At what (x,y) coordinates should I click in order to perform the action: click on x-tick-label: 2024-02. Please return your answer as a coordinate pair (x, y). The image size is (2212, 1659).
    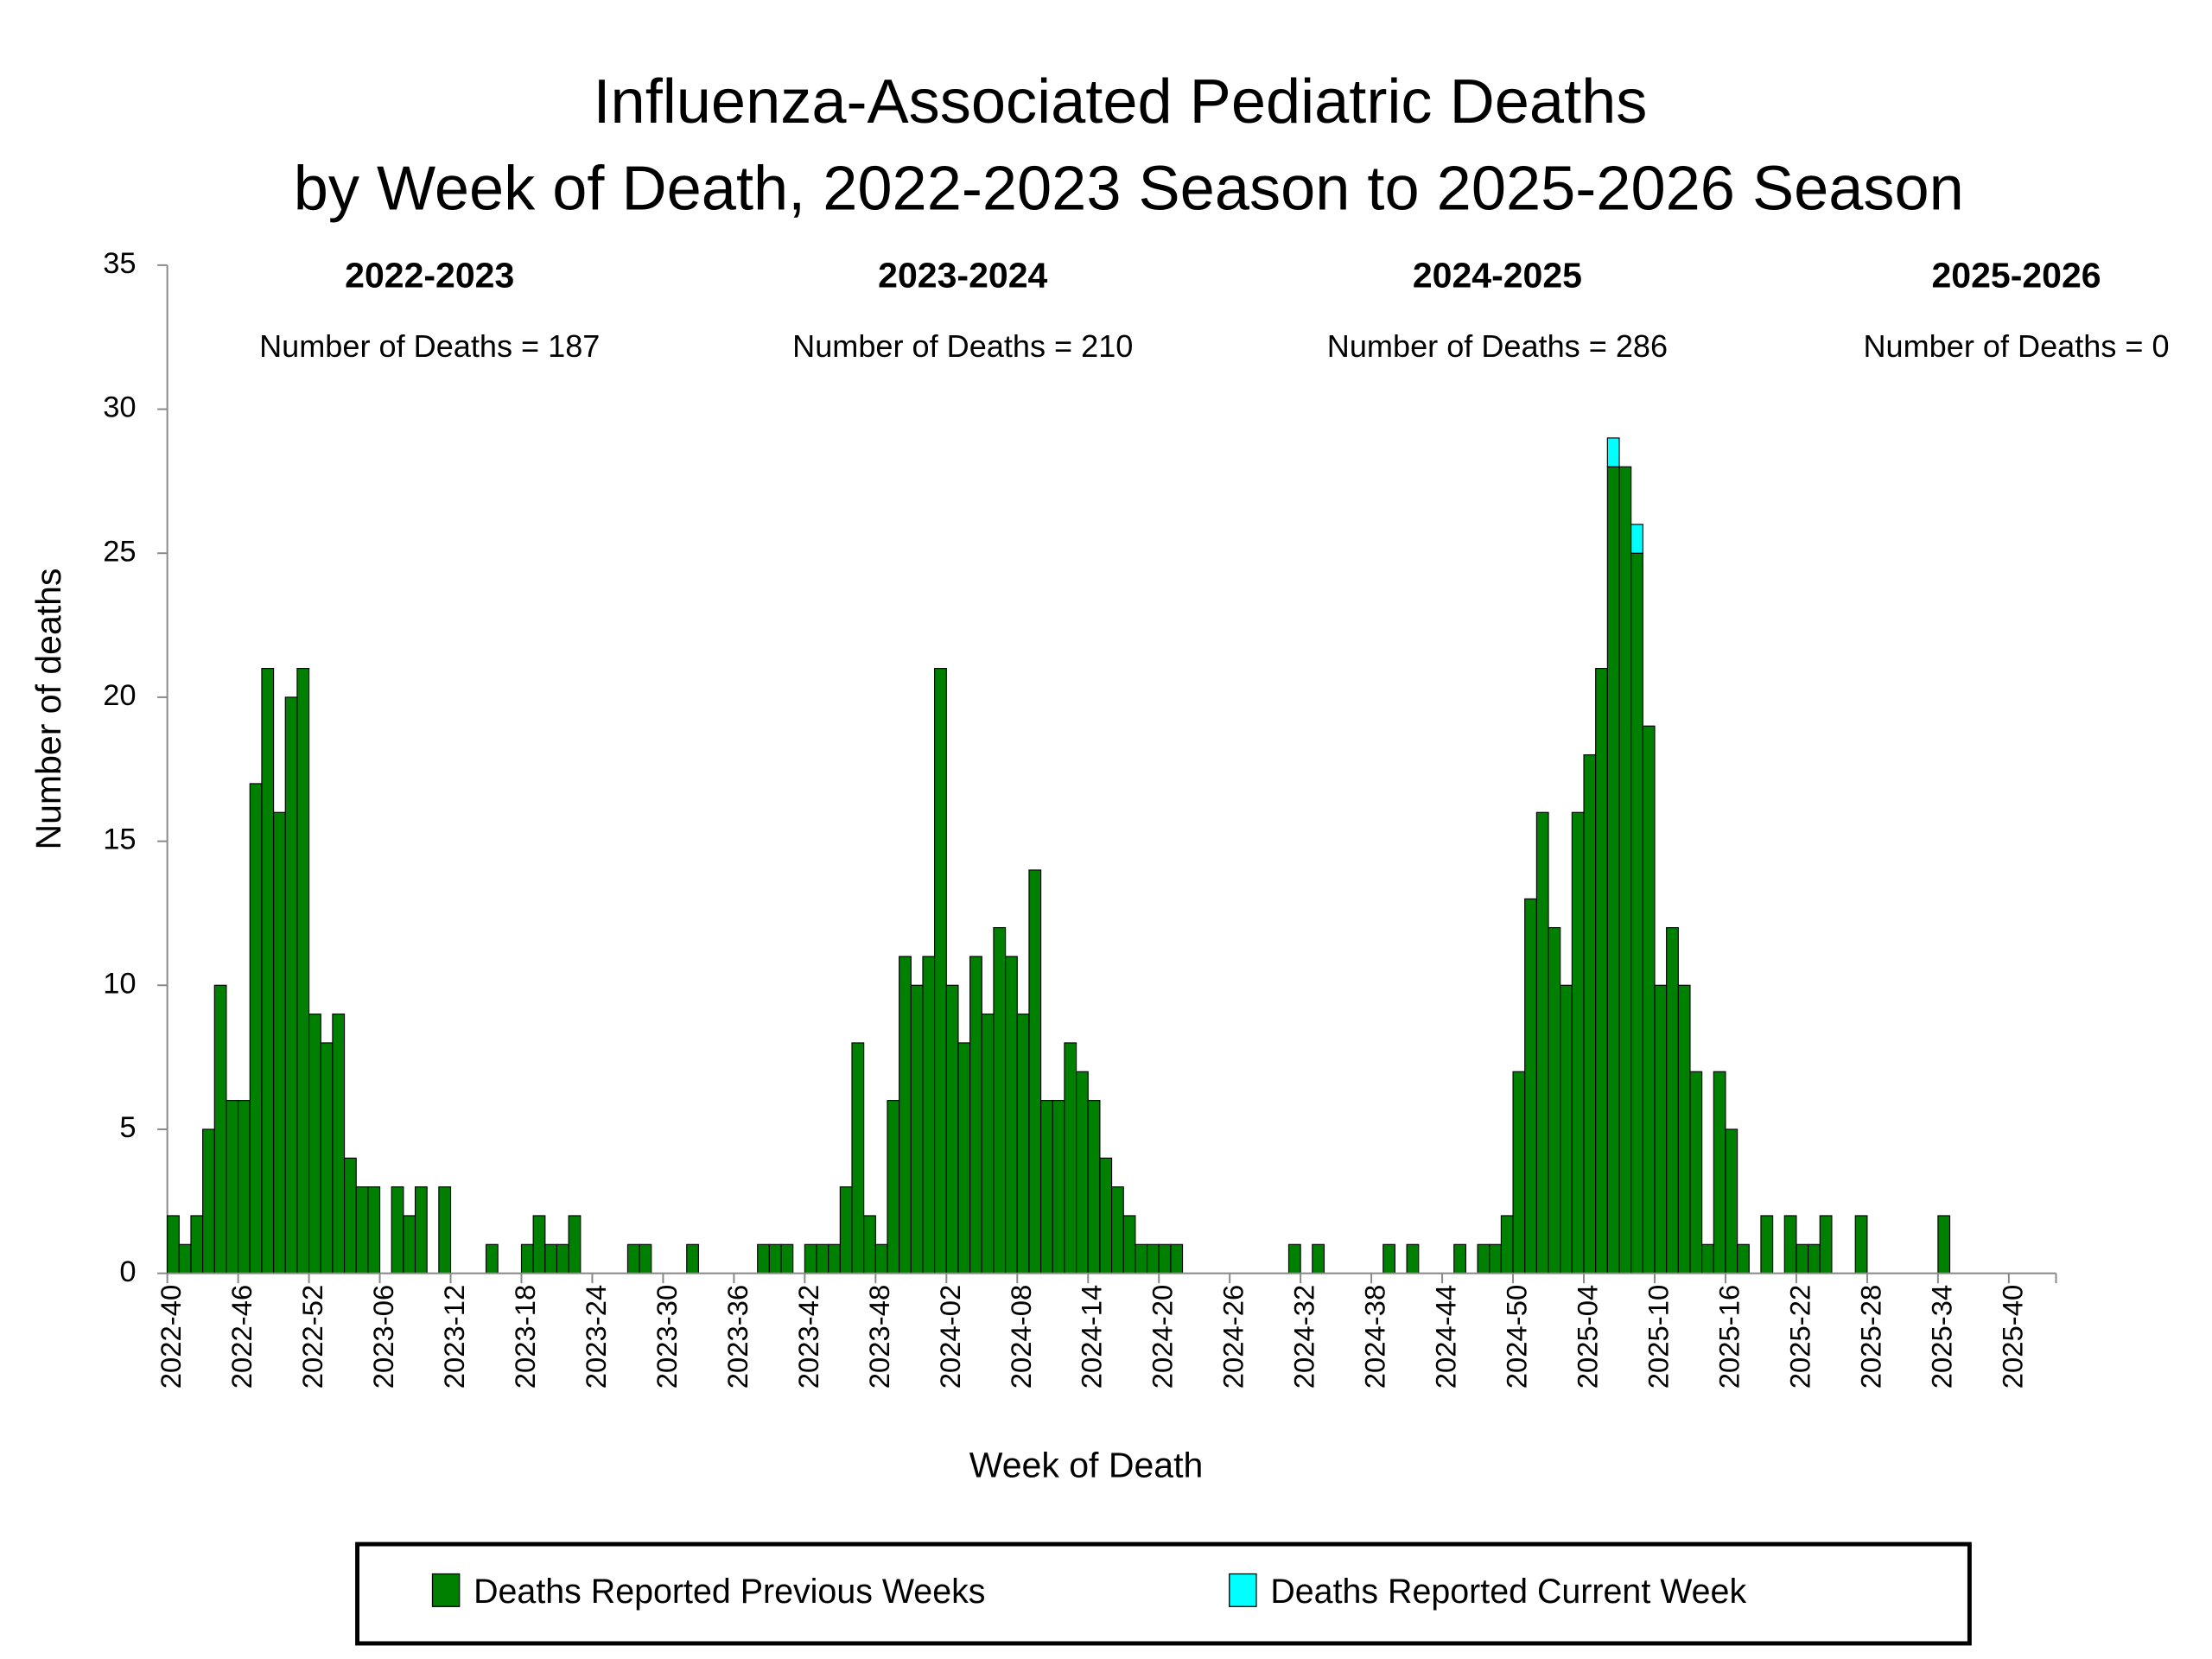
    Looking at the image, I should click on (950, 1337).